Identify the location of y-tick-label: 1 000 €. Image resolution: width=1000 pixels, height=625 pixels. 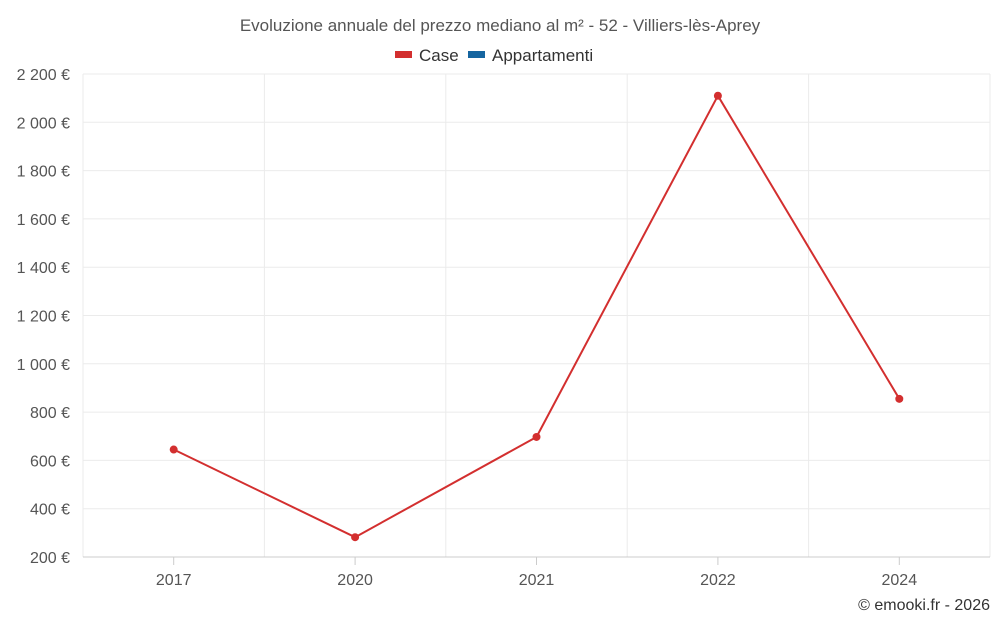
(43, 365).